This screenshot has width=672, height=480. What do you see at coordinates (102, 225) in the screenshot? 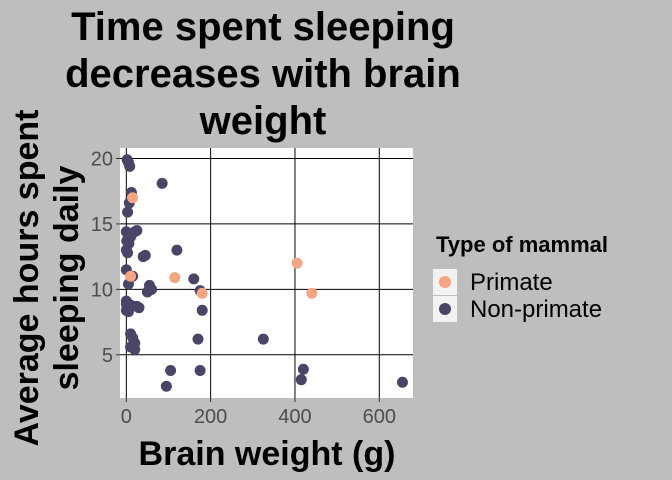
I see `y-tick-label: 15` at bounding box center [102, 225].